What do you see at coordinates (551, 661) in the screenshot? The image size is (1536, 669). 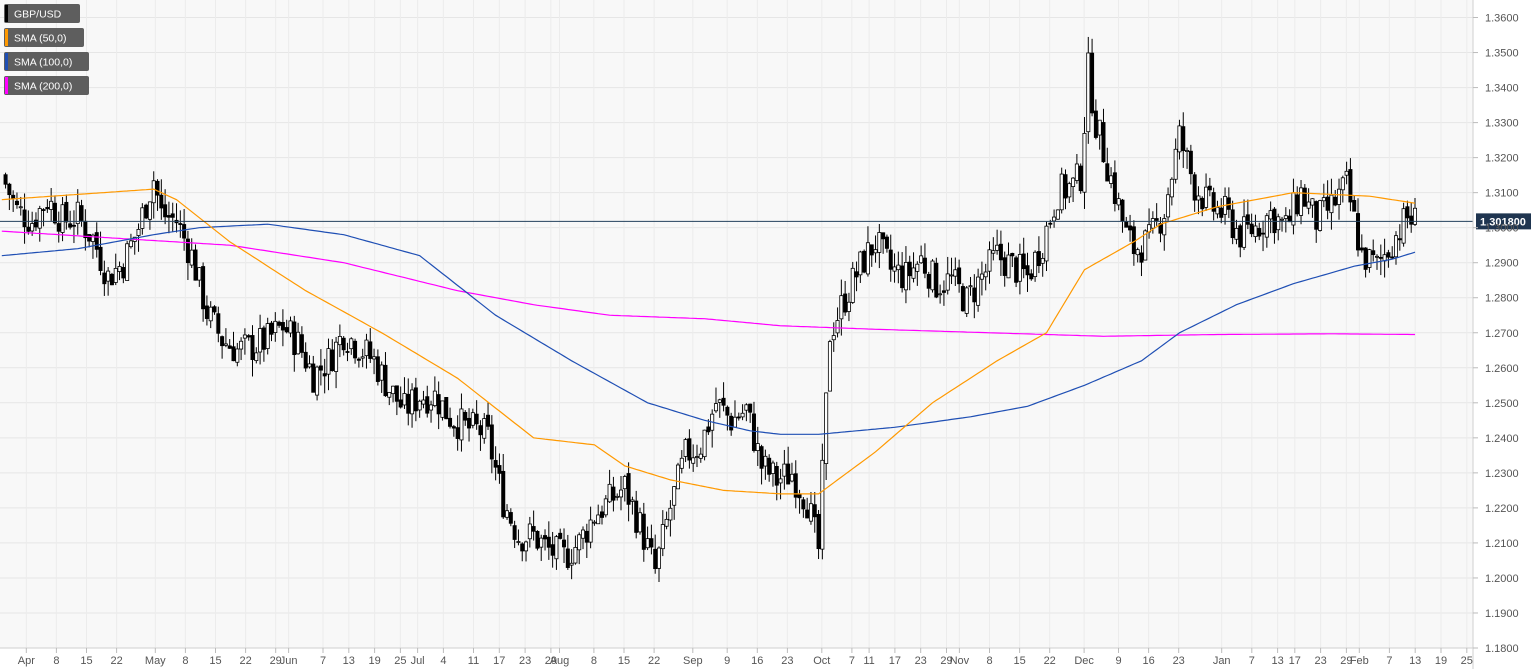 I see `x-tick-label: 29` at bounding box center [551, 661].